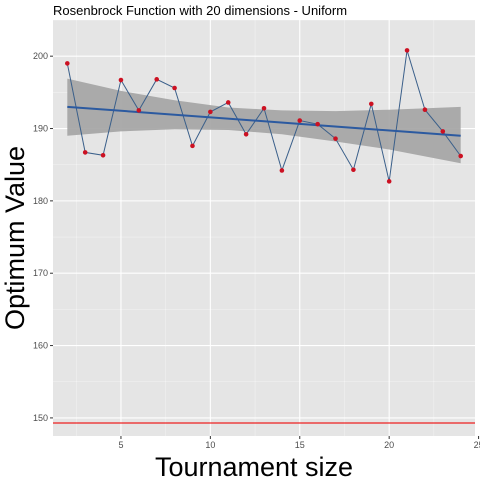 This screenshot has width=480, height=480. I want to click on x-tick-label: 10, so click(210, 445).